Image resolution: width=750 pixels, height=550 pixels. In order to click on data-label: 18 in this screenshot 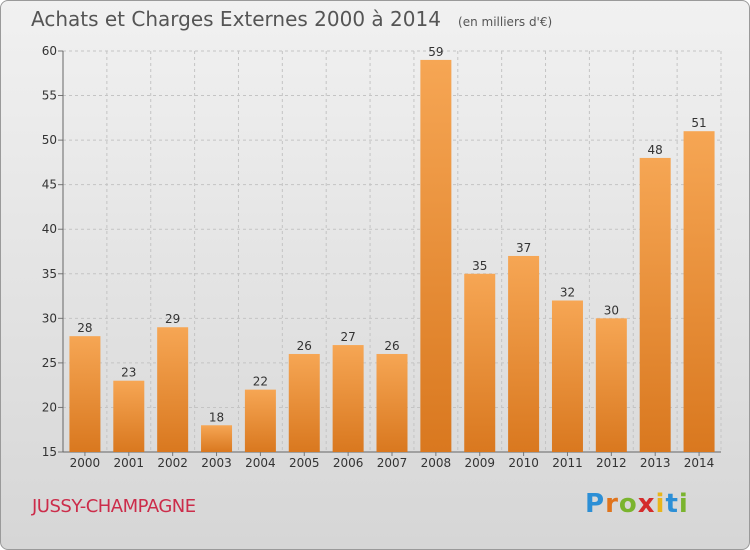, I will do `click(216, 417)`.